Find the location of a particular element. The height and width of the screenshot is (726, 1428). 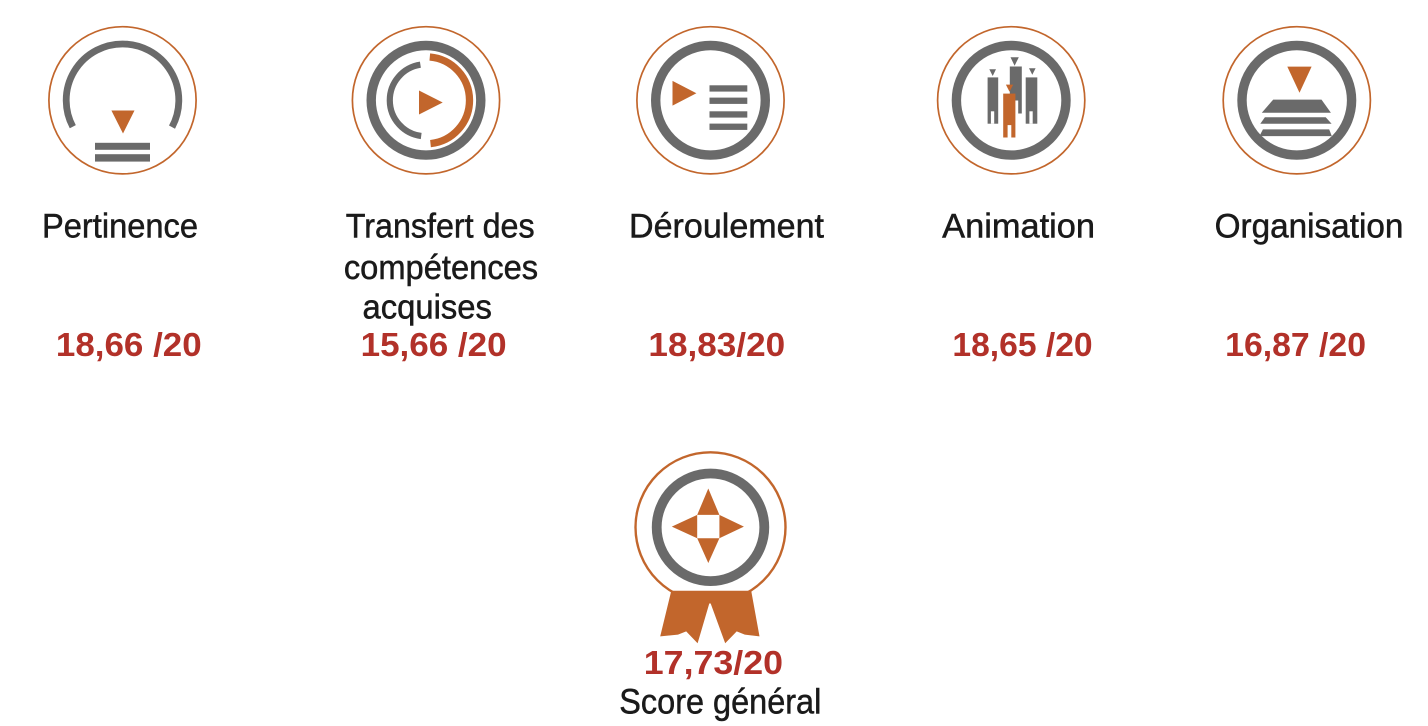

svg-text: 18,83/20 is located at coordinates (716, 344).